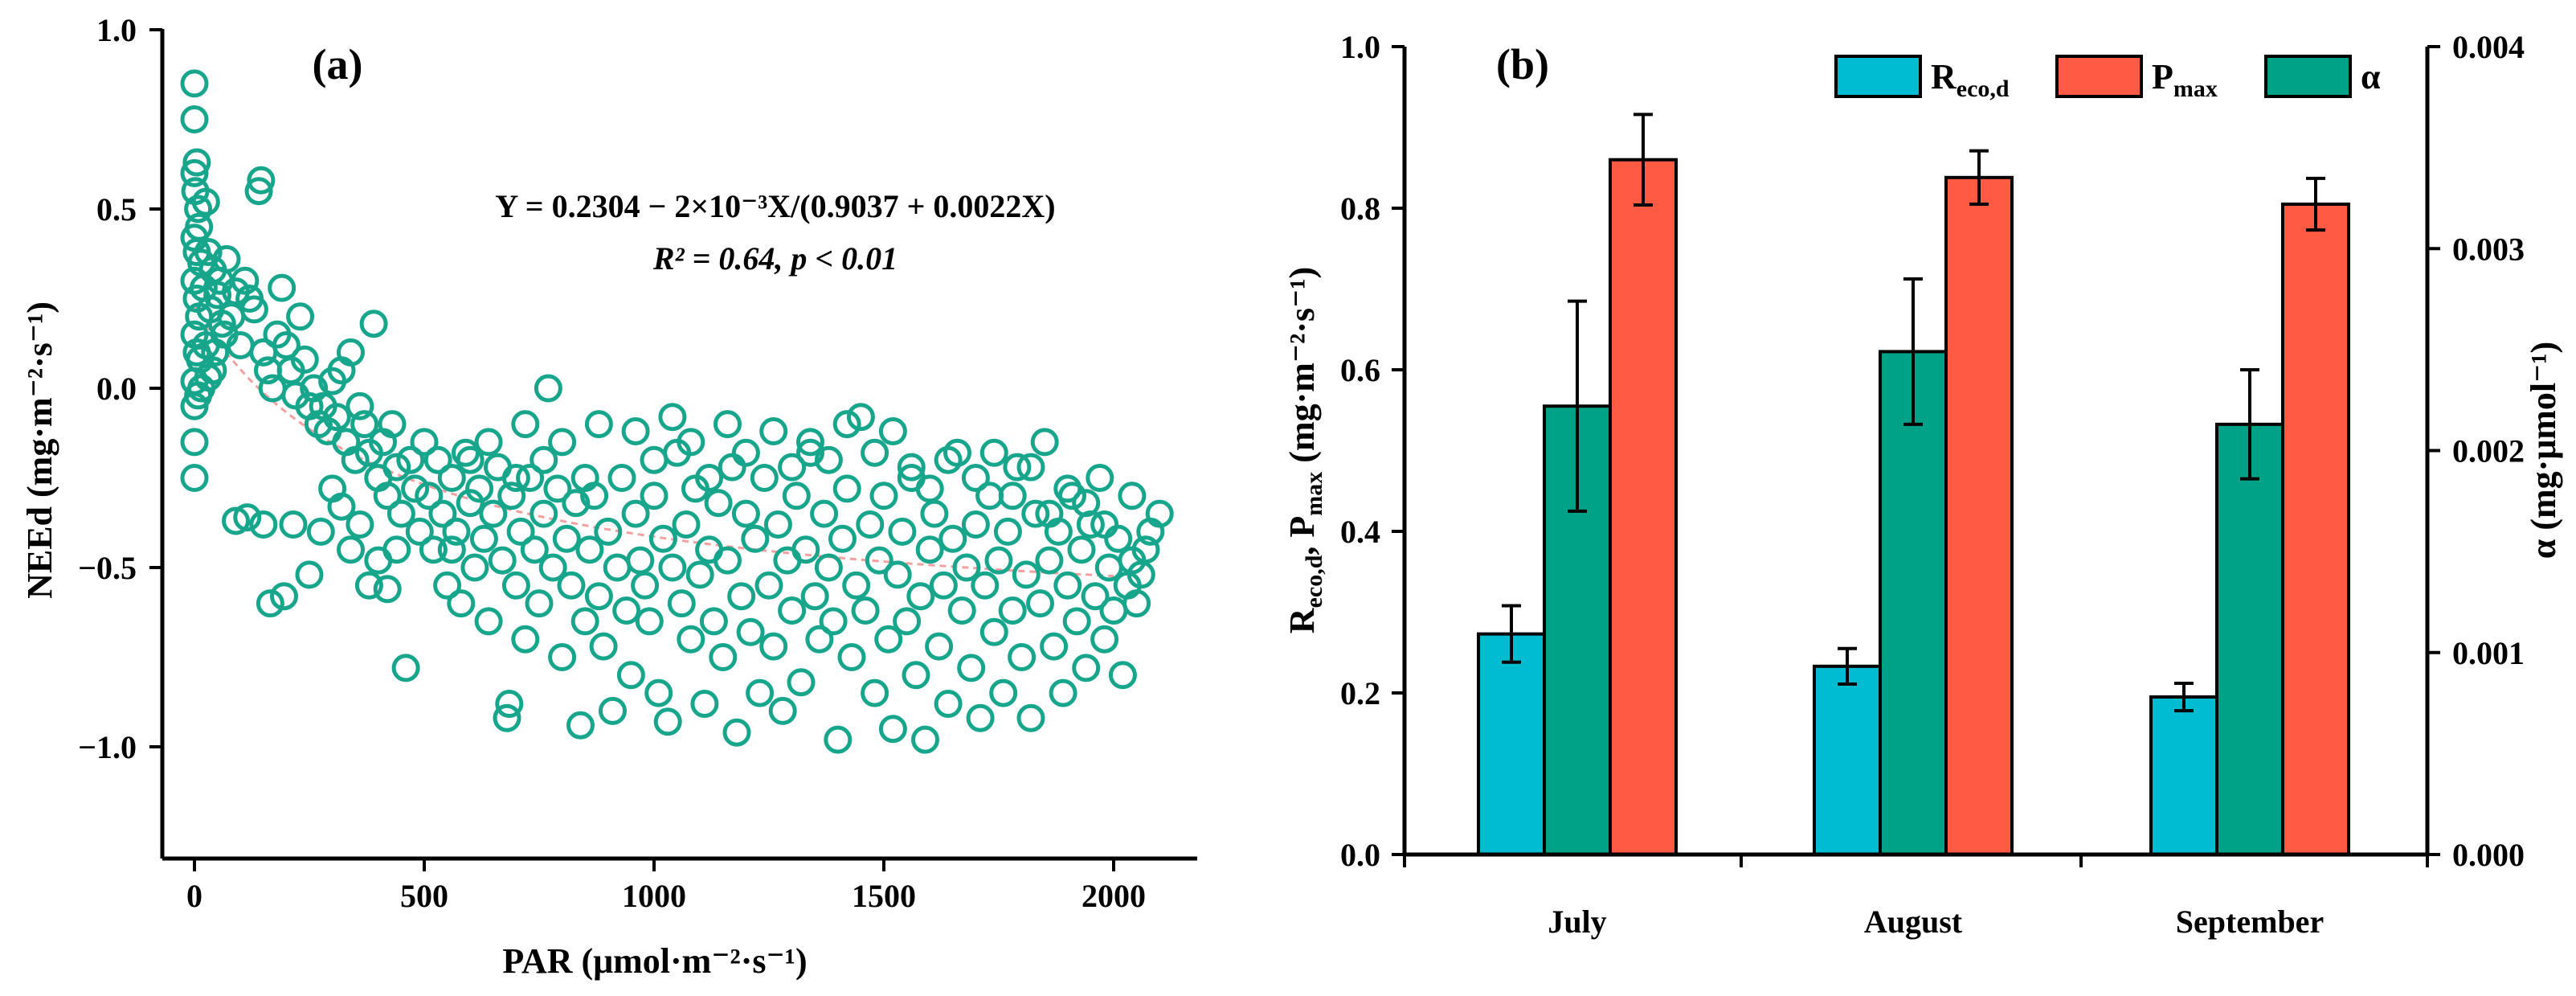  I want to click on right-y-tick-label: 0.002, so click(2488, 451).